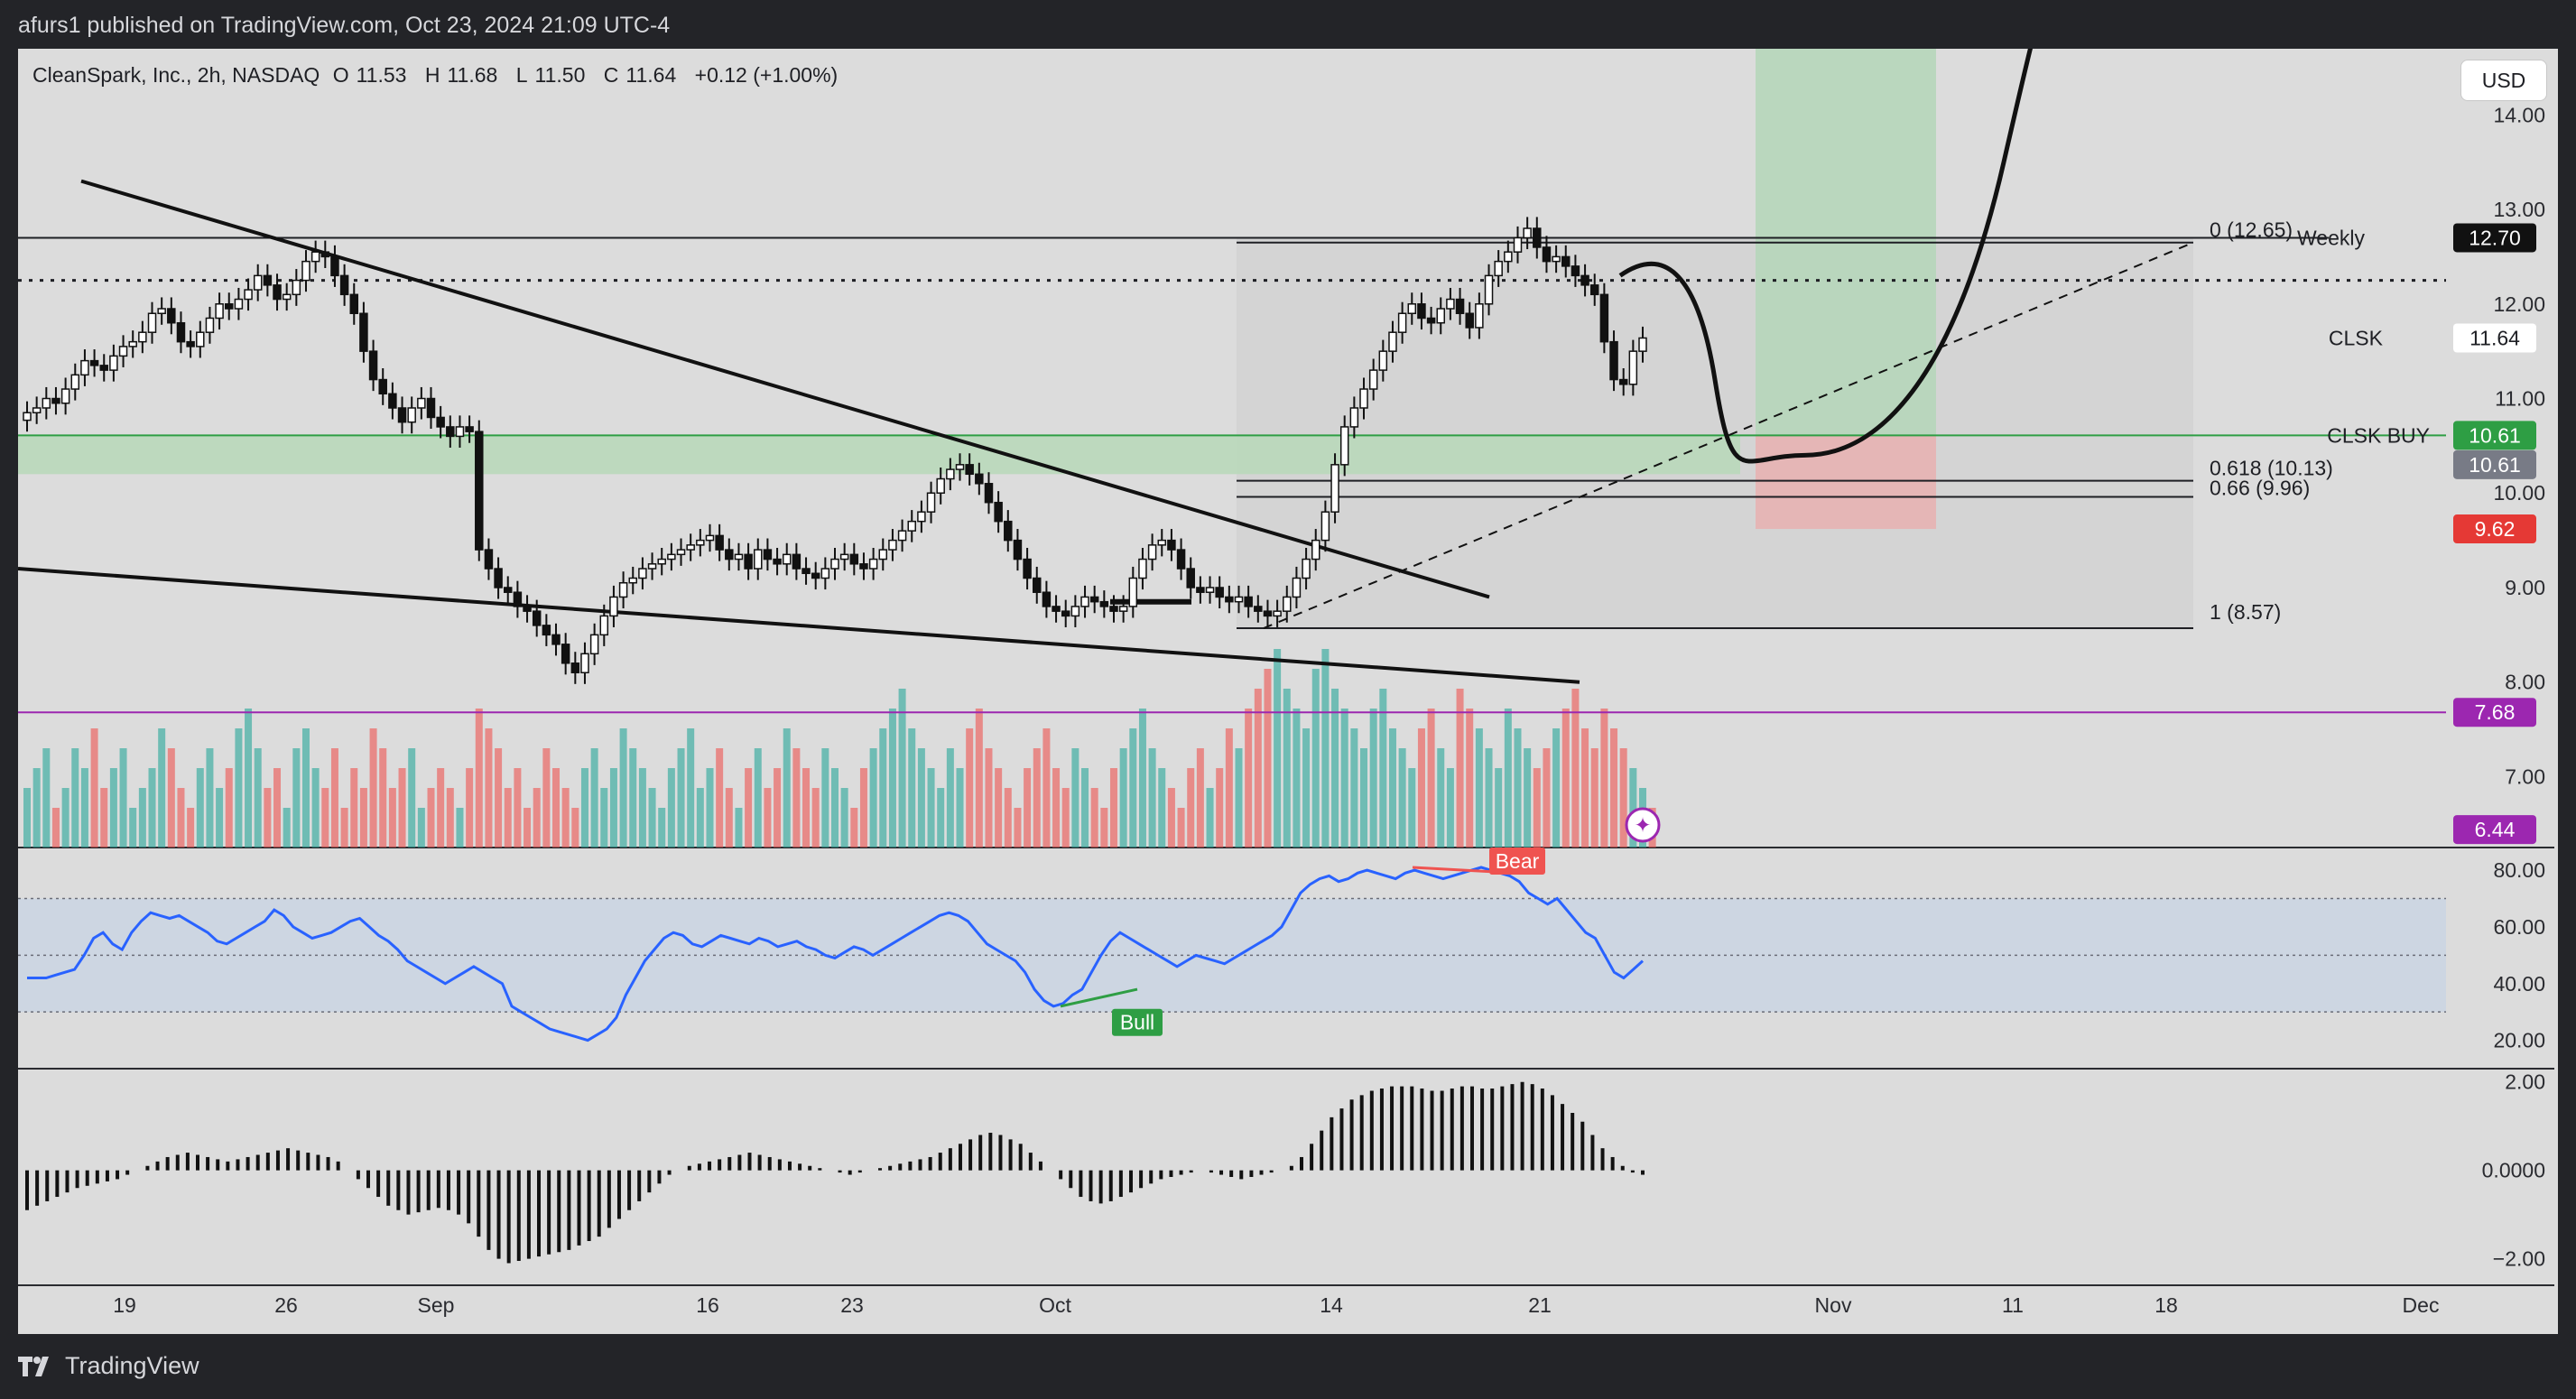 This screenshot has height=1399, width=2576. Describe the element at coordinates (836, 954) in the screenshot. I see `rsi-line` at that location.